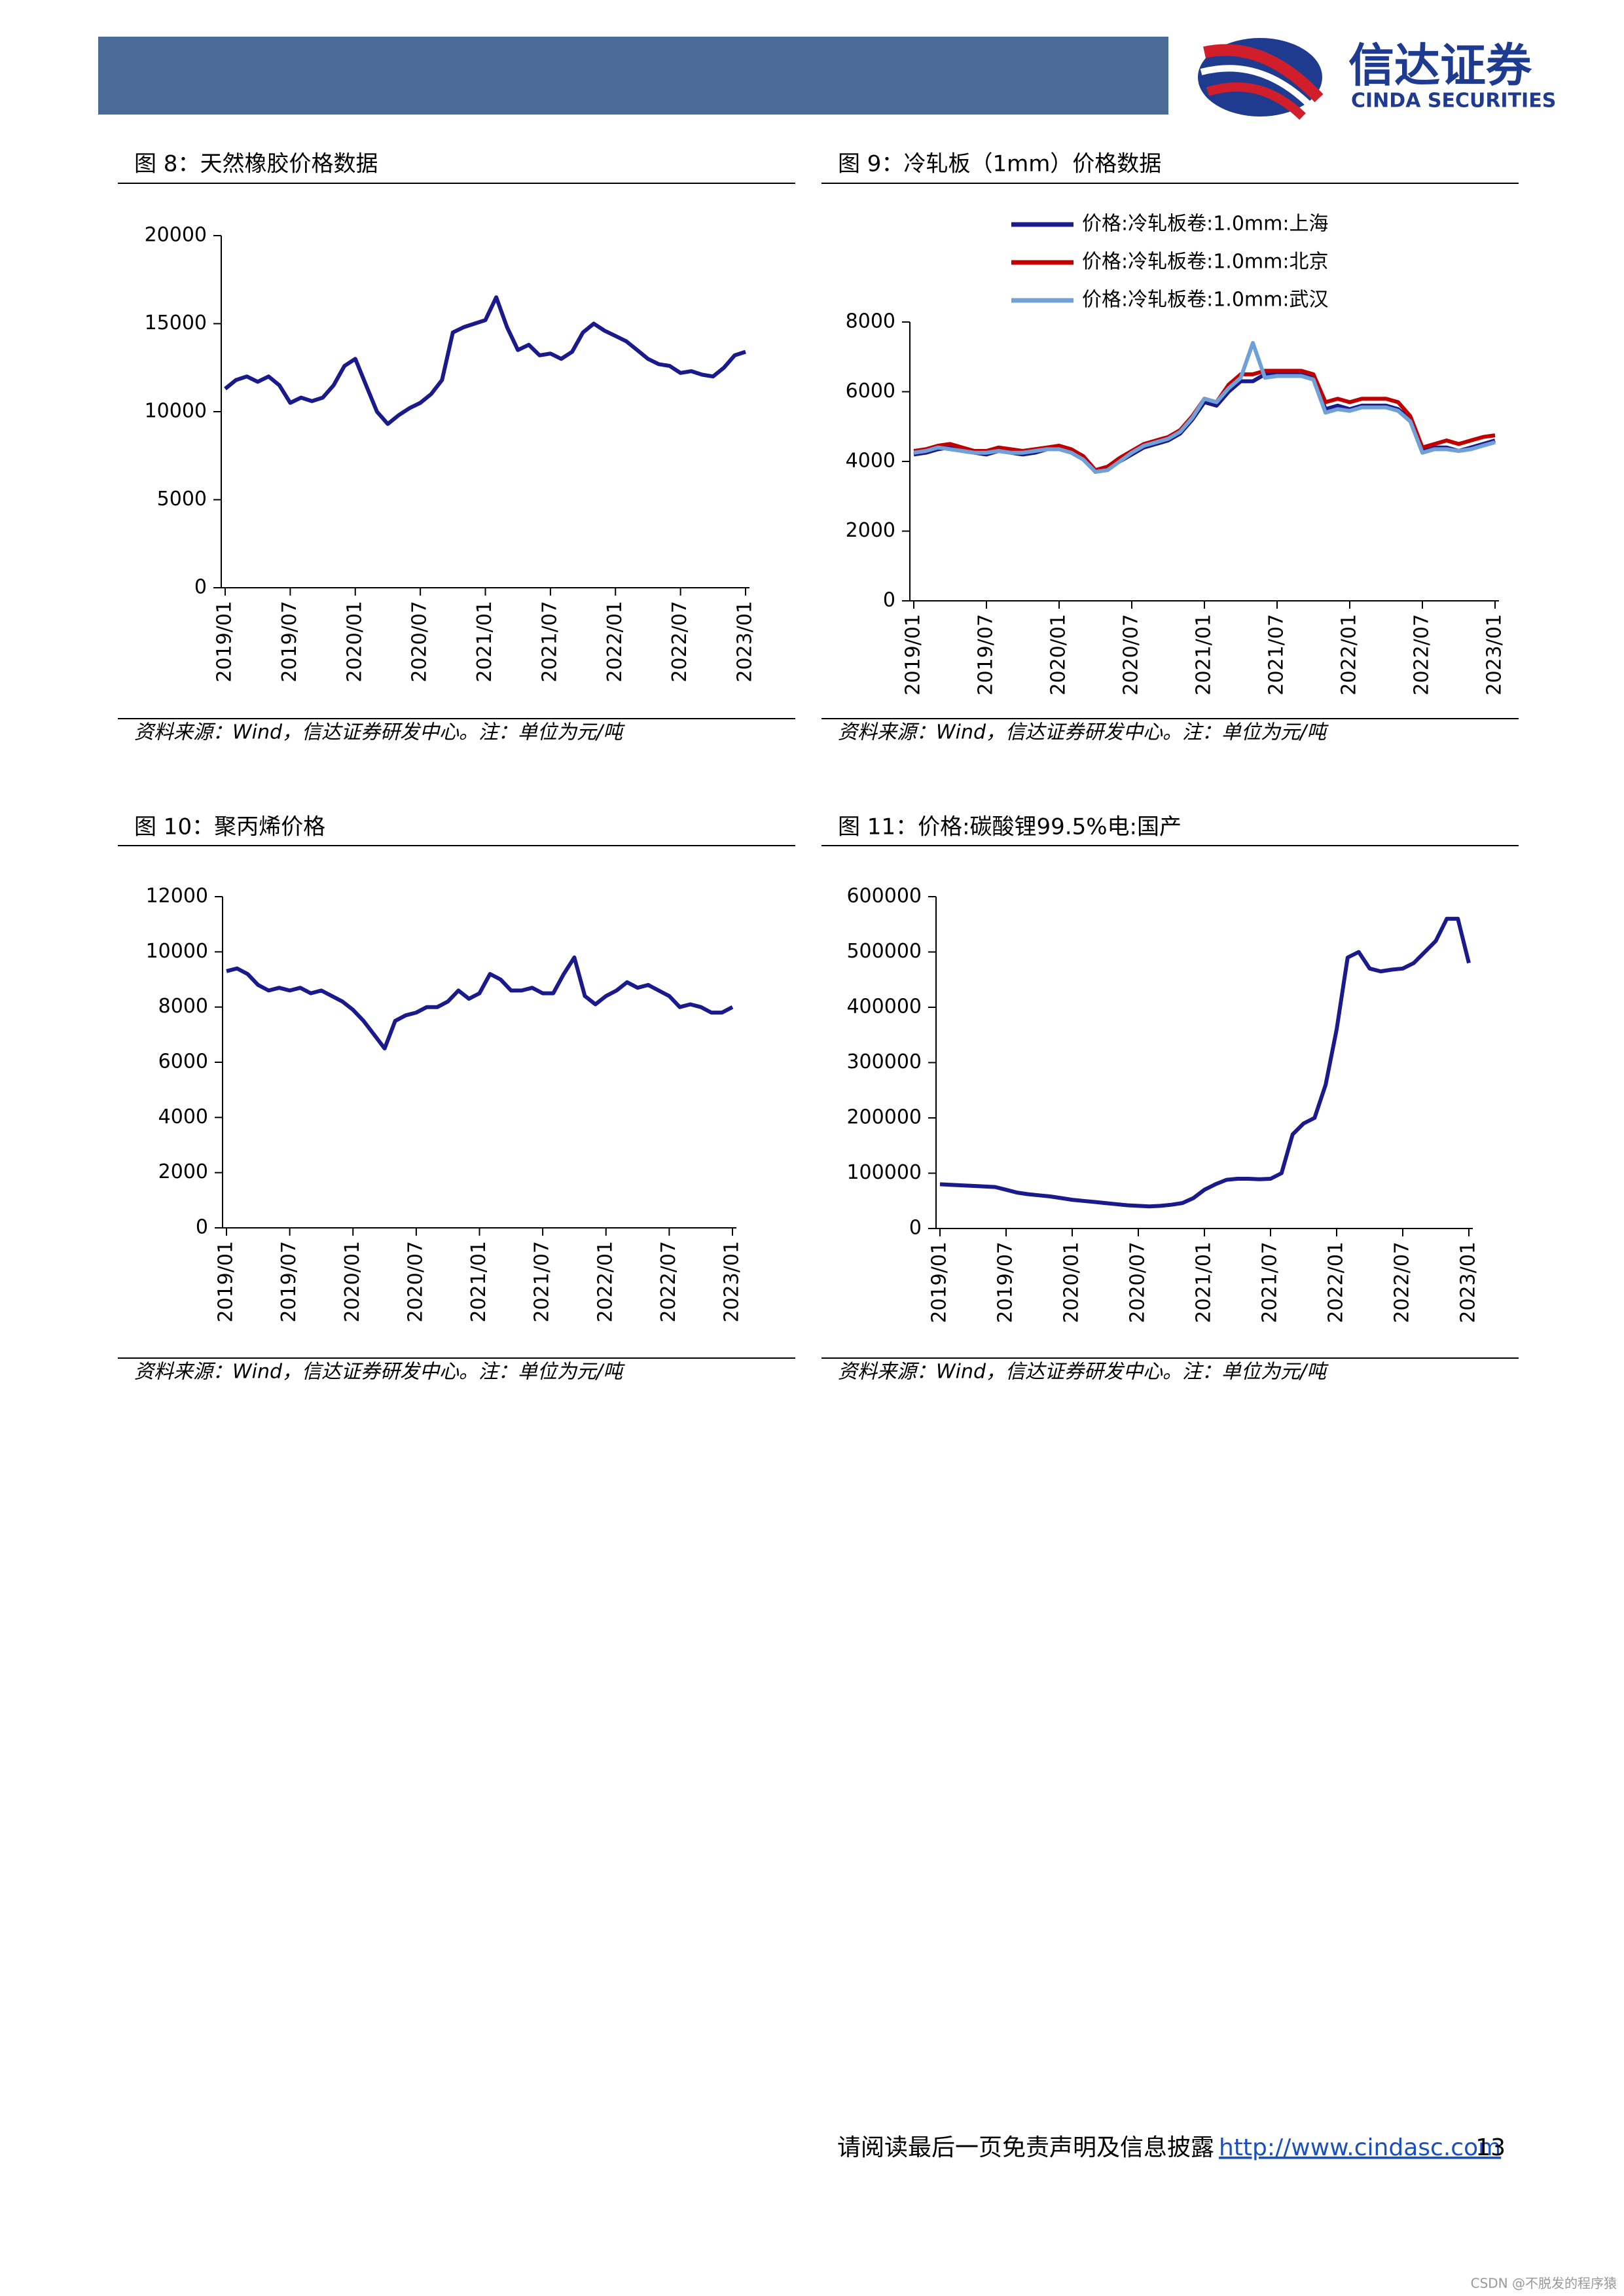 This screenshot has width=1624, height=2296. I want to click on y-tick-label: 100000, so click(884, 1172).